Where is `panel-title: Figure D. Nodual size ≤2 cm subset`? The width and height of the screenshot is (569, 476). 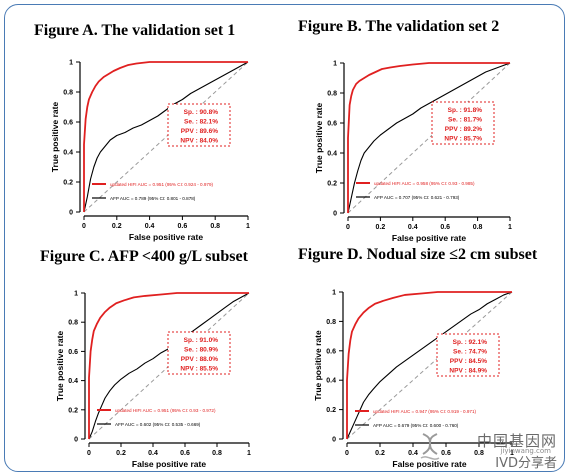
panel-title: Figure D. Nodual size ≤2 cm subset is located at coordinates (418, 254).